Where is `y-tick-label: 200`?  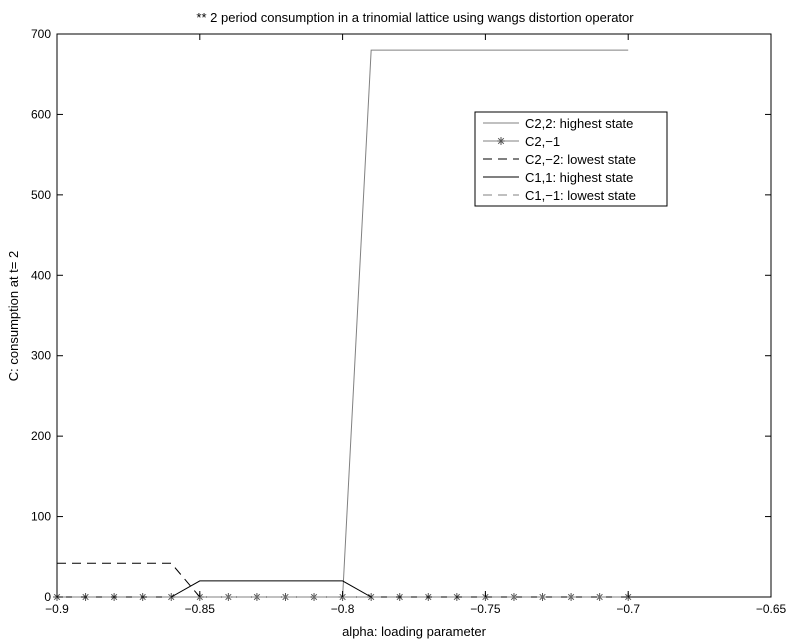 y-tick-label: 200 is located at coordinates (41, 436).